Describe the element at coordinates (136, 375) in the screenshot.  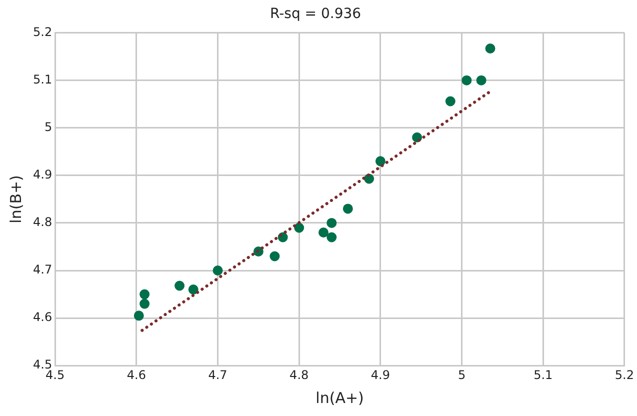
I see `x-tick-label: 4.6` at that location.